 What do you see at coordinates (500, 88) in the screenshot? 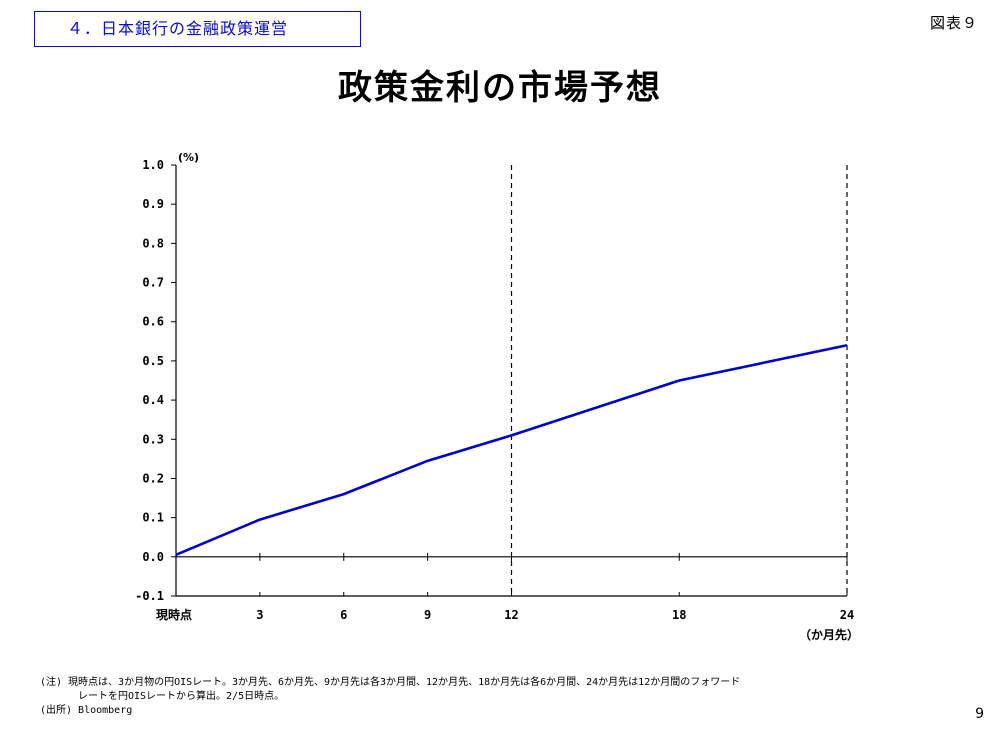
I see `chart-title: 政策金利の市場予想` at bounding box center [500, 88].